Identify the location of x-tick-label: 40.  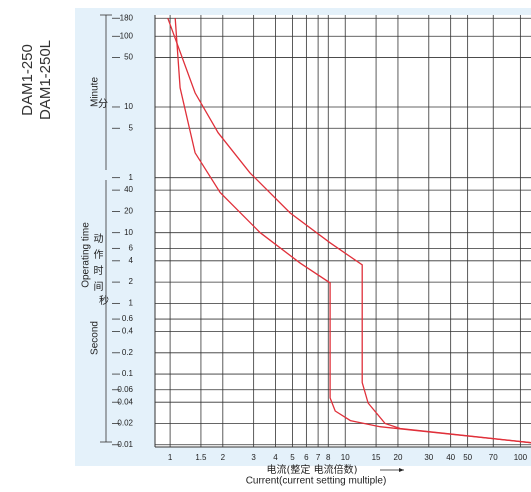
(450, 457).